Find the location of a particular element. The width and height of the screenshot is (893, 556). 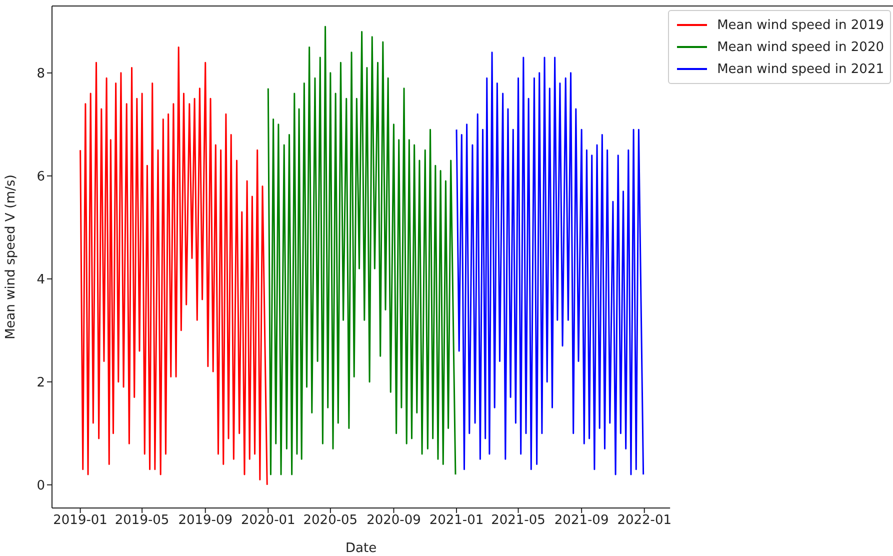

x-tick-label: 2021-09 is located at coordinates (581, 520).